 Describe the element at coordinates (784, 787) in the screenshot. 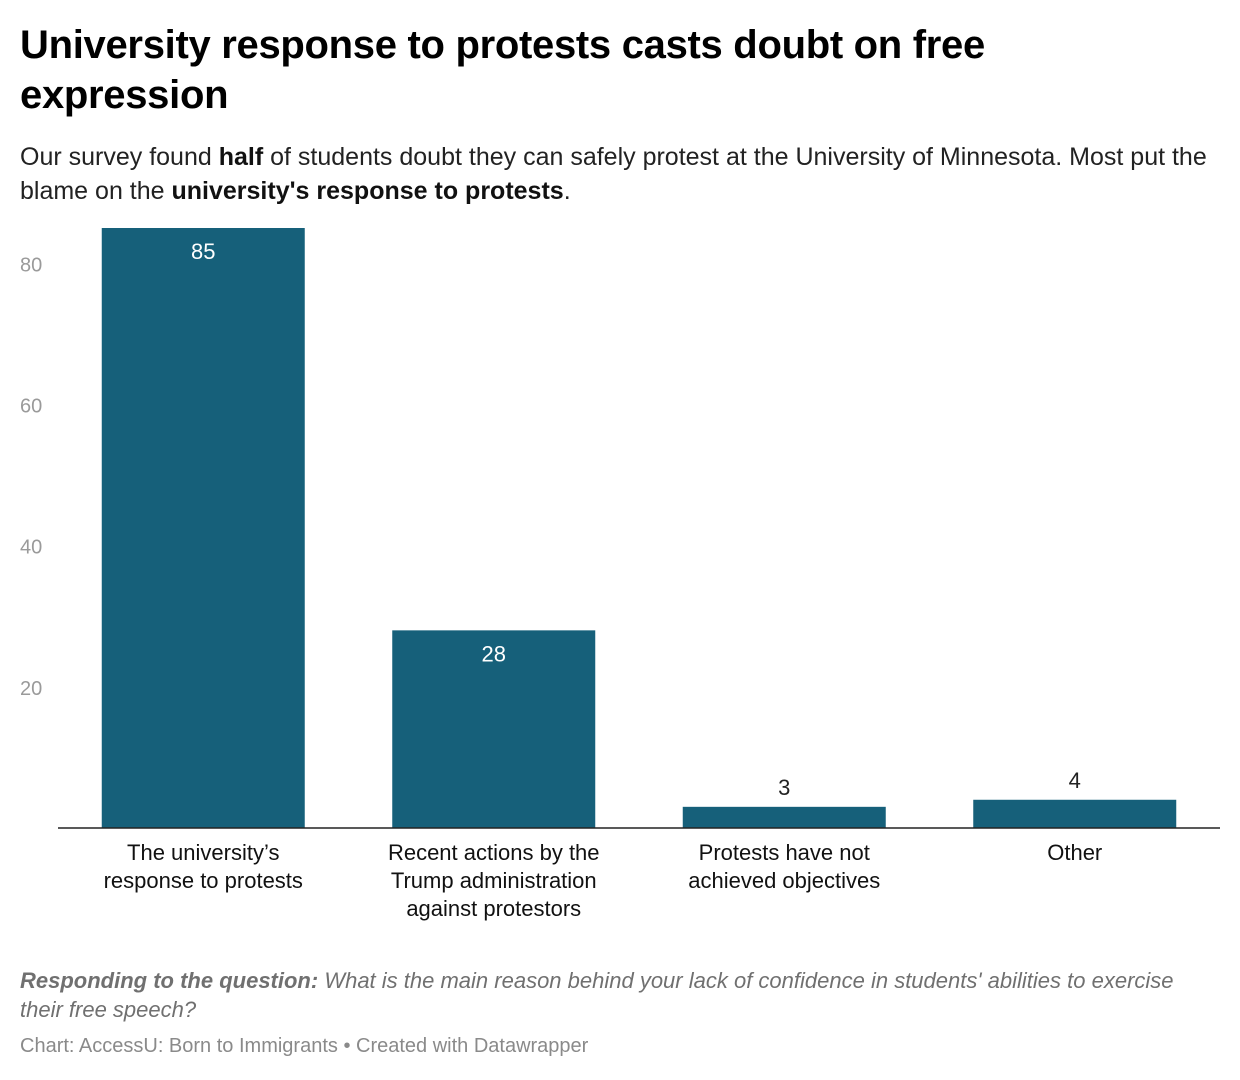

I see `bar-value-label: 3` at that location.